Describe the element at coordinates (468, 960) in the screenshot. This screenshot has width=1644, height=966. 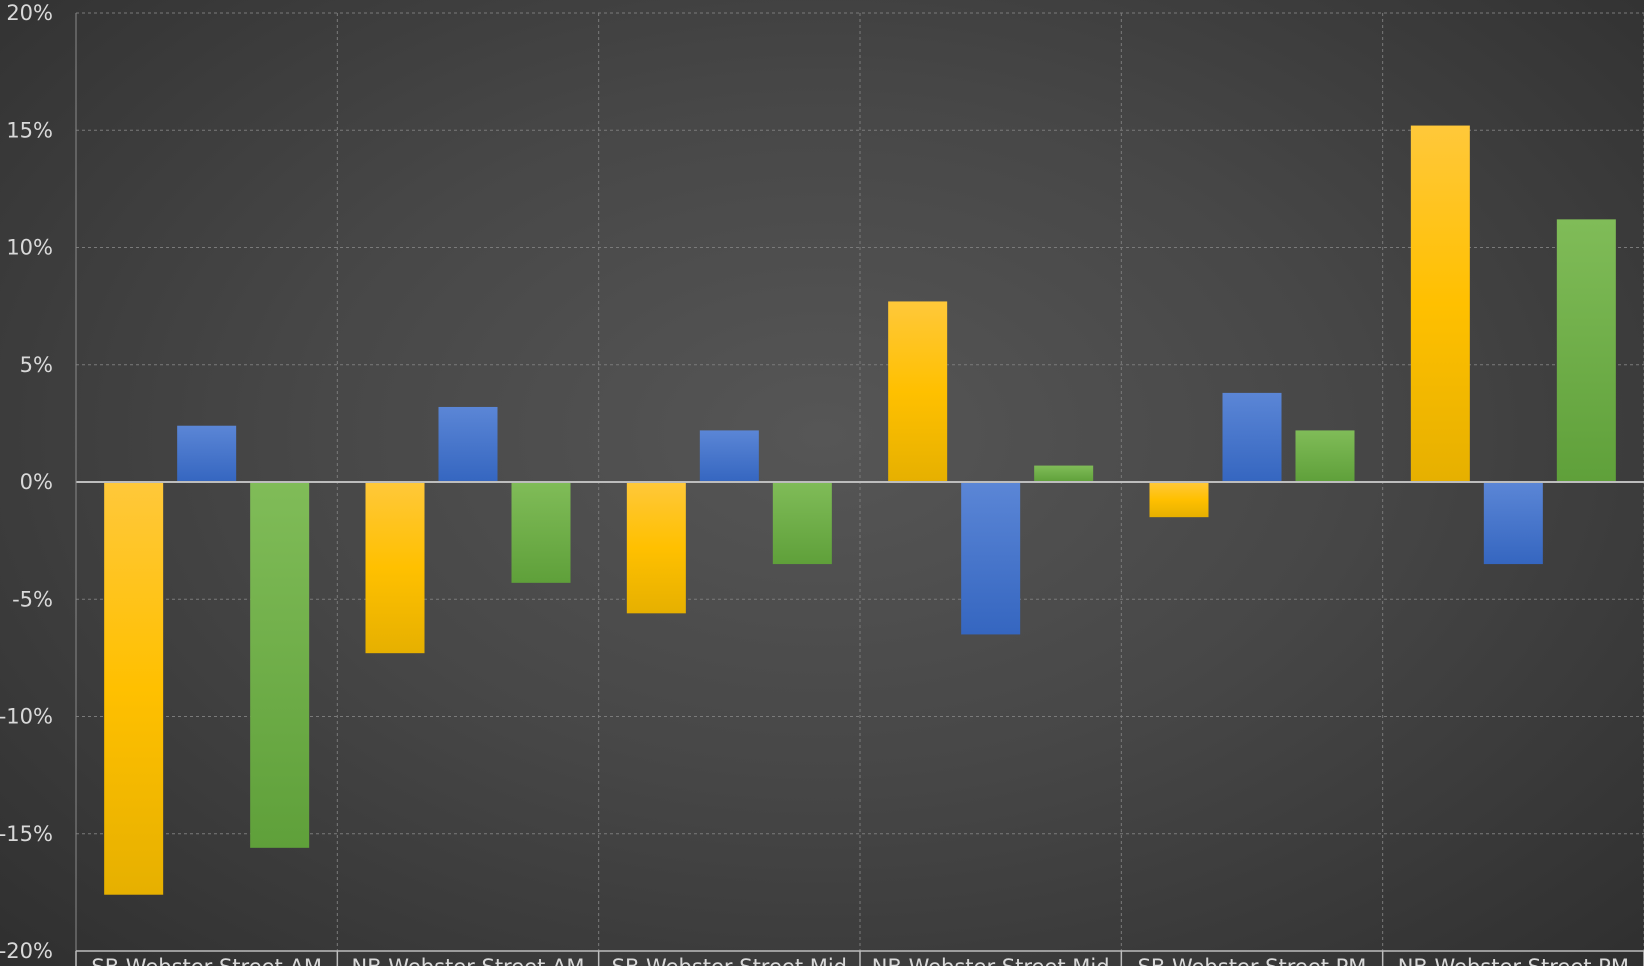
I see `x-category-label: NB Webster Street AM` at that location.